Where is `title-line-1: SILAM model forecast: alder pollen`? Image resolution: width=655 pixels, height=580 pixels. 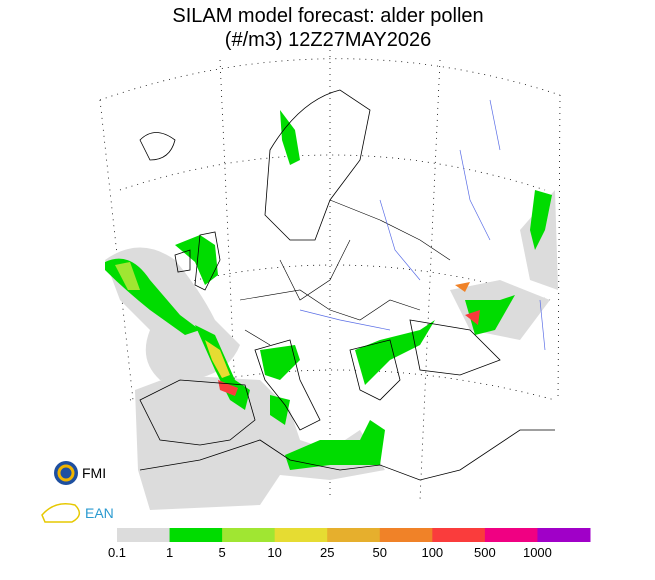 title-line-1: SILAM model forecast: alder pollen is located at coordinates (327, 16).